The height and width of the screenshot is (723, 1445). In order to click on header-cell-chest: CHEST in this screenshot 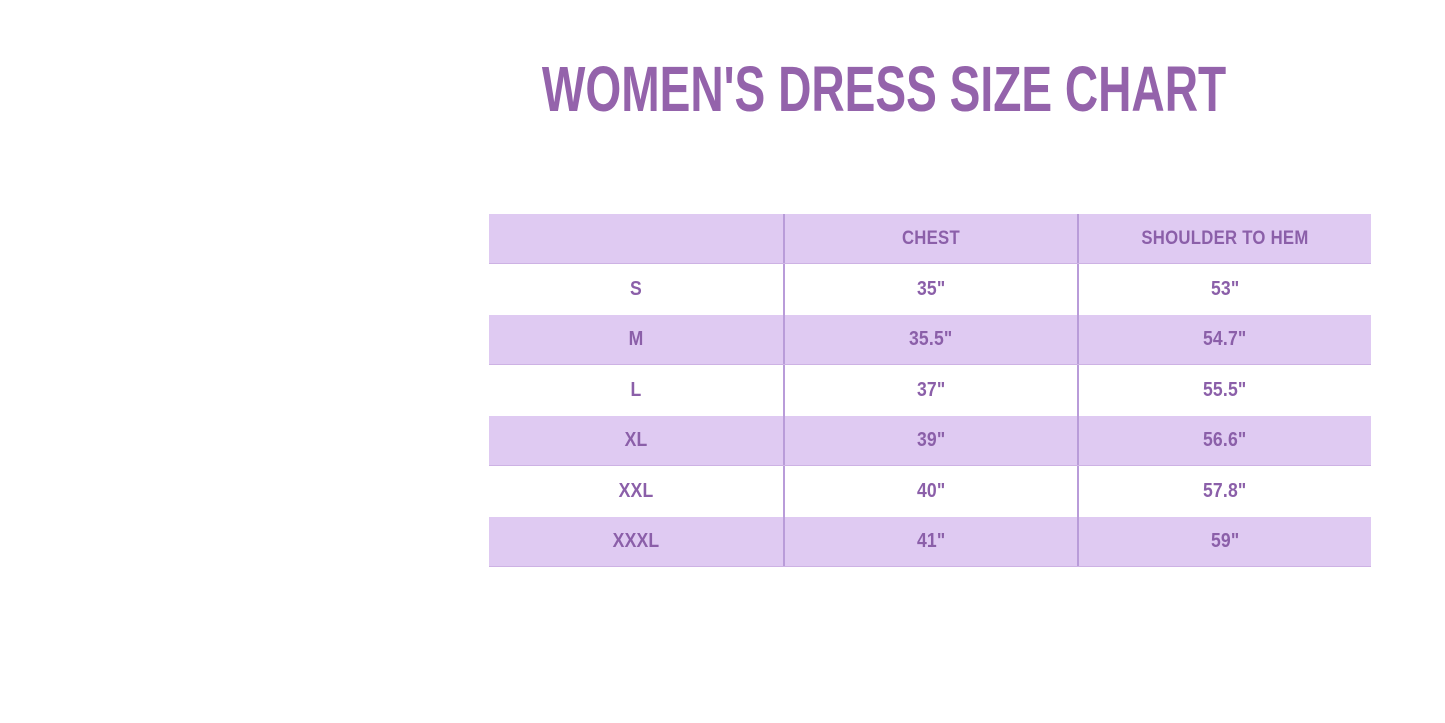, I will do `click(930, 239)`.